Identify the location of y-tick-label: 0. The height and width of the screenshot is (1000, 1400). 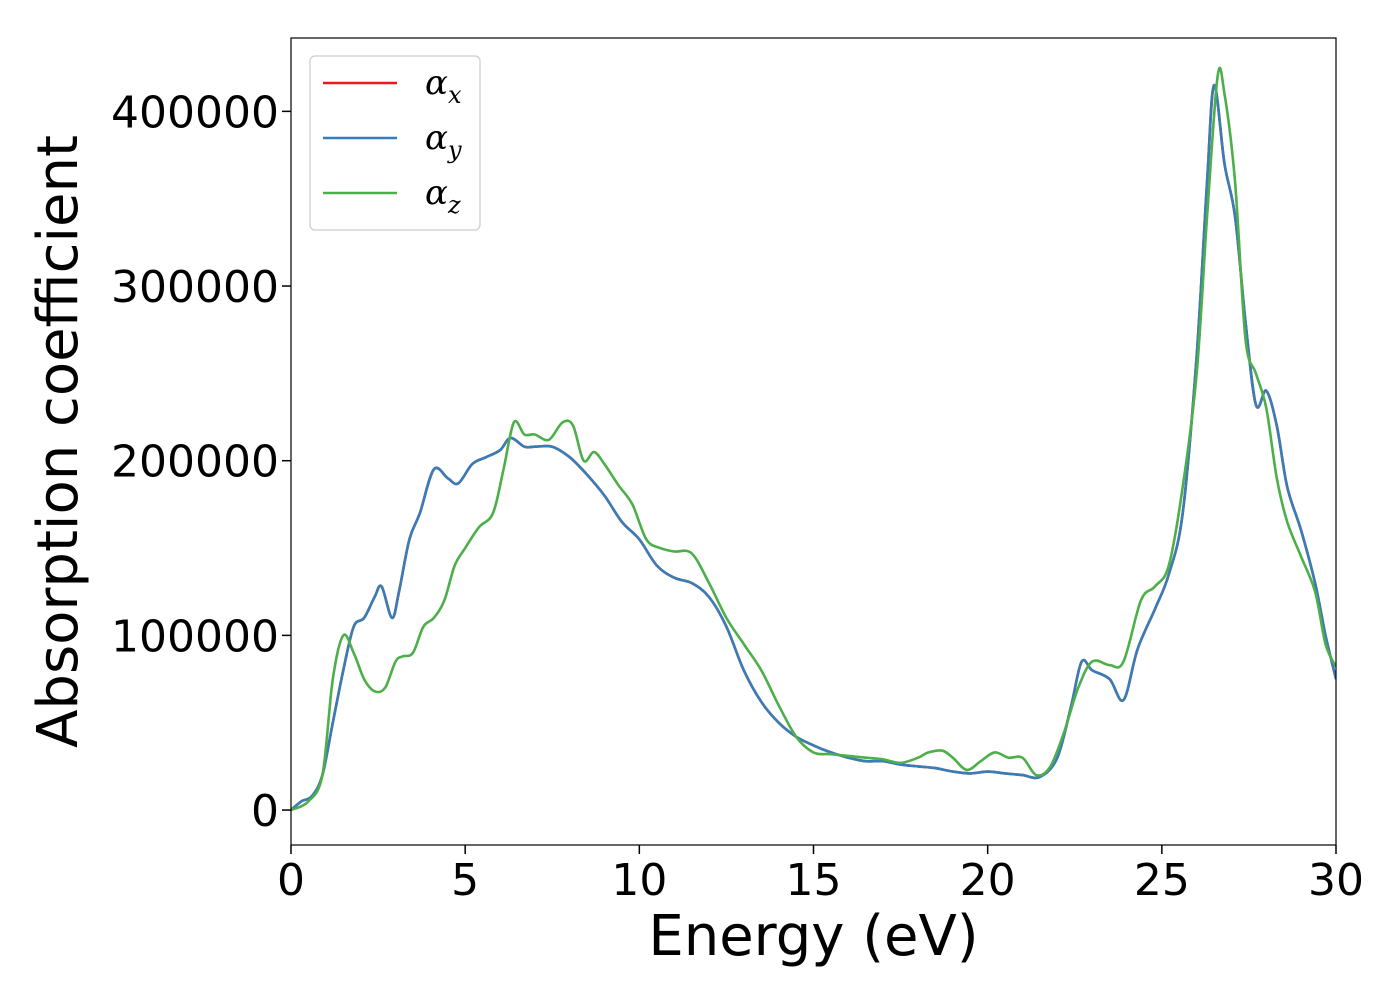
(265, 811).